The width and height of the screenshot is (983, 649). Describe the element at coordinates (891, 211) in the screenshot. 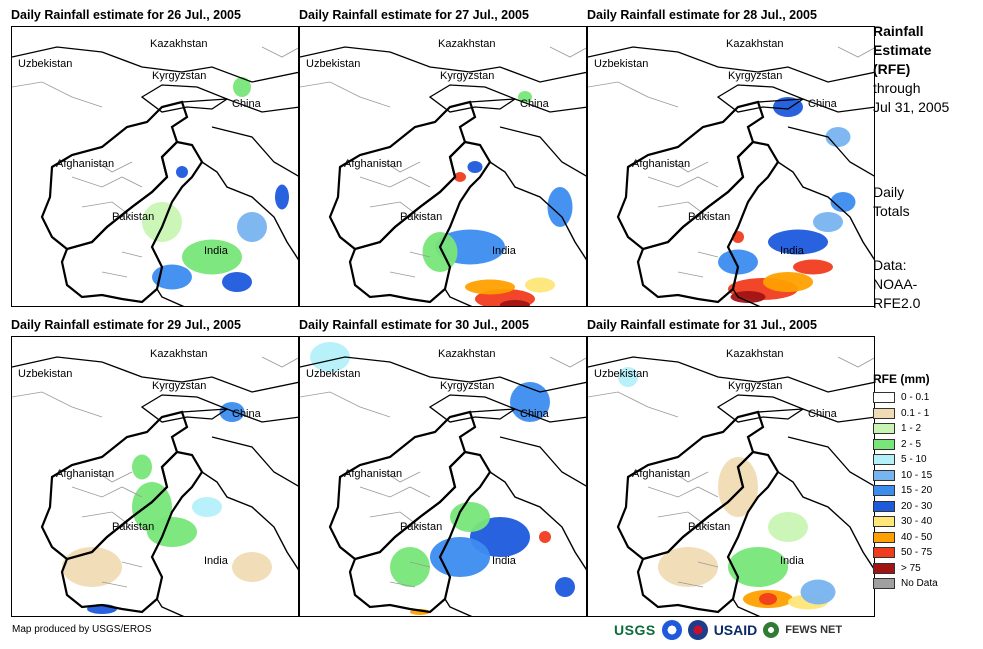

I see `totals-label: Totals` at that location.